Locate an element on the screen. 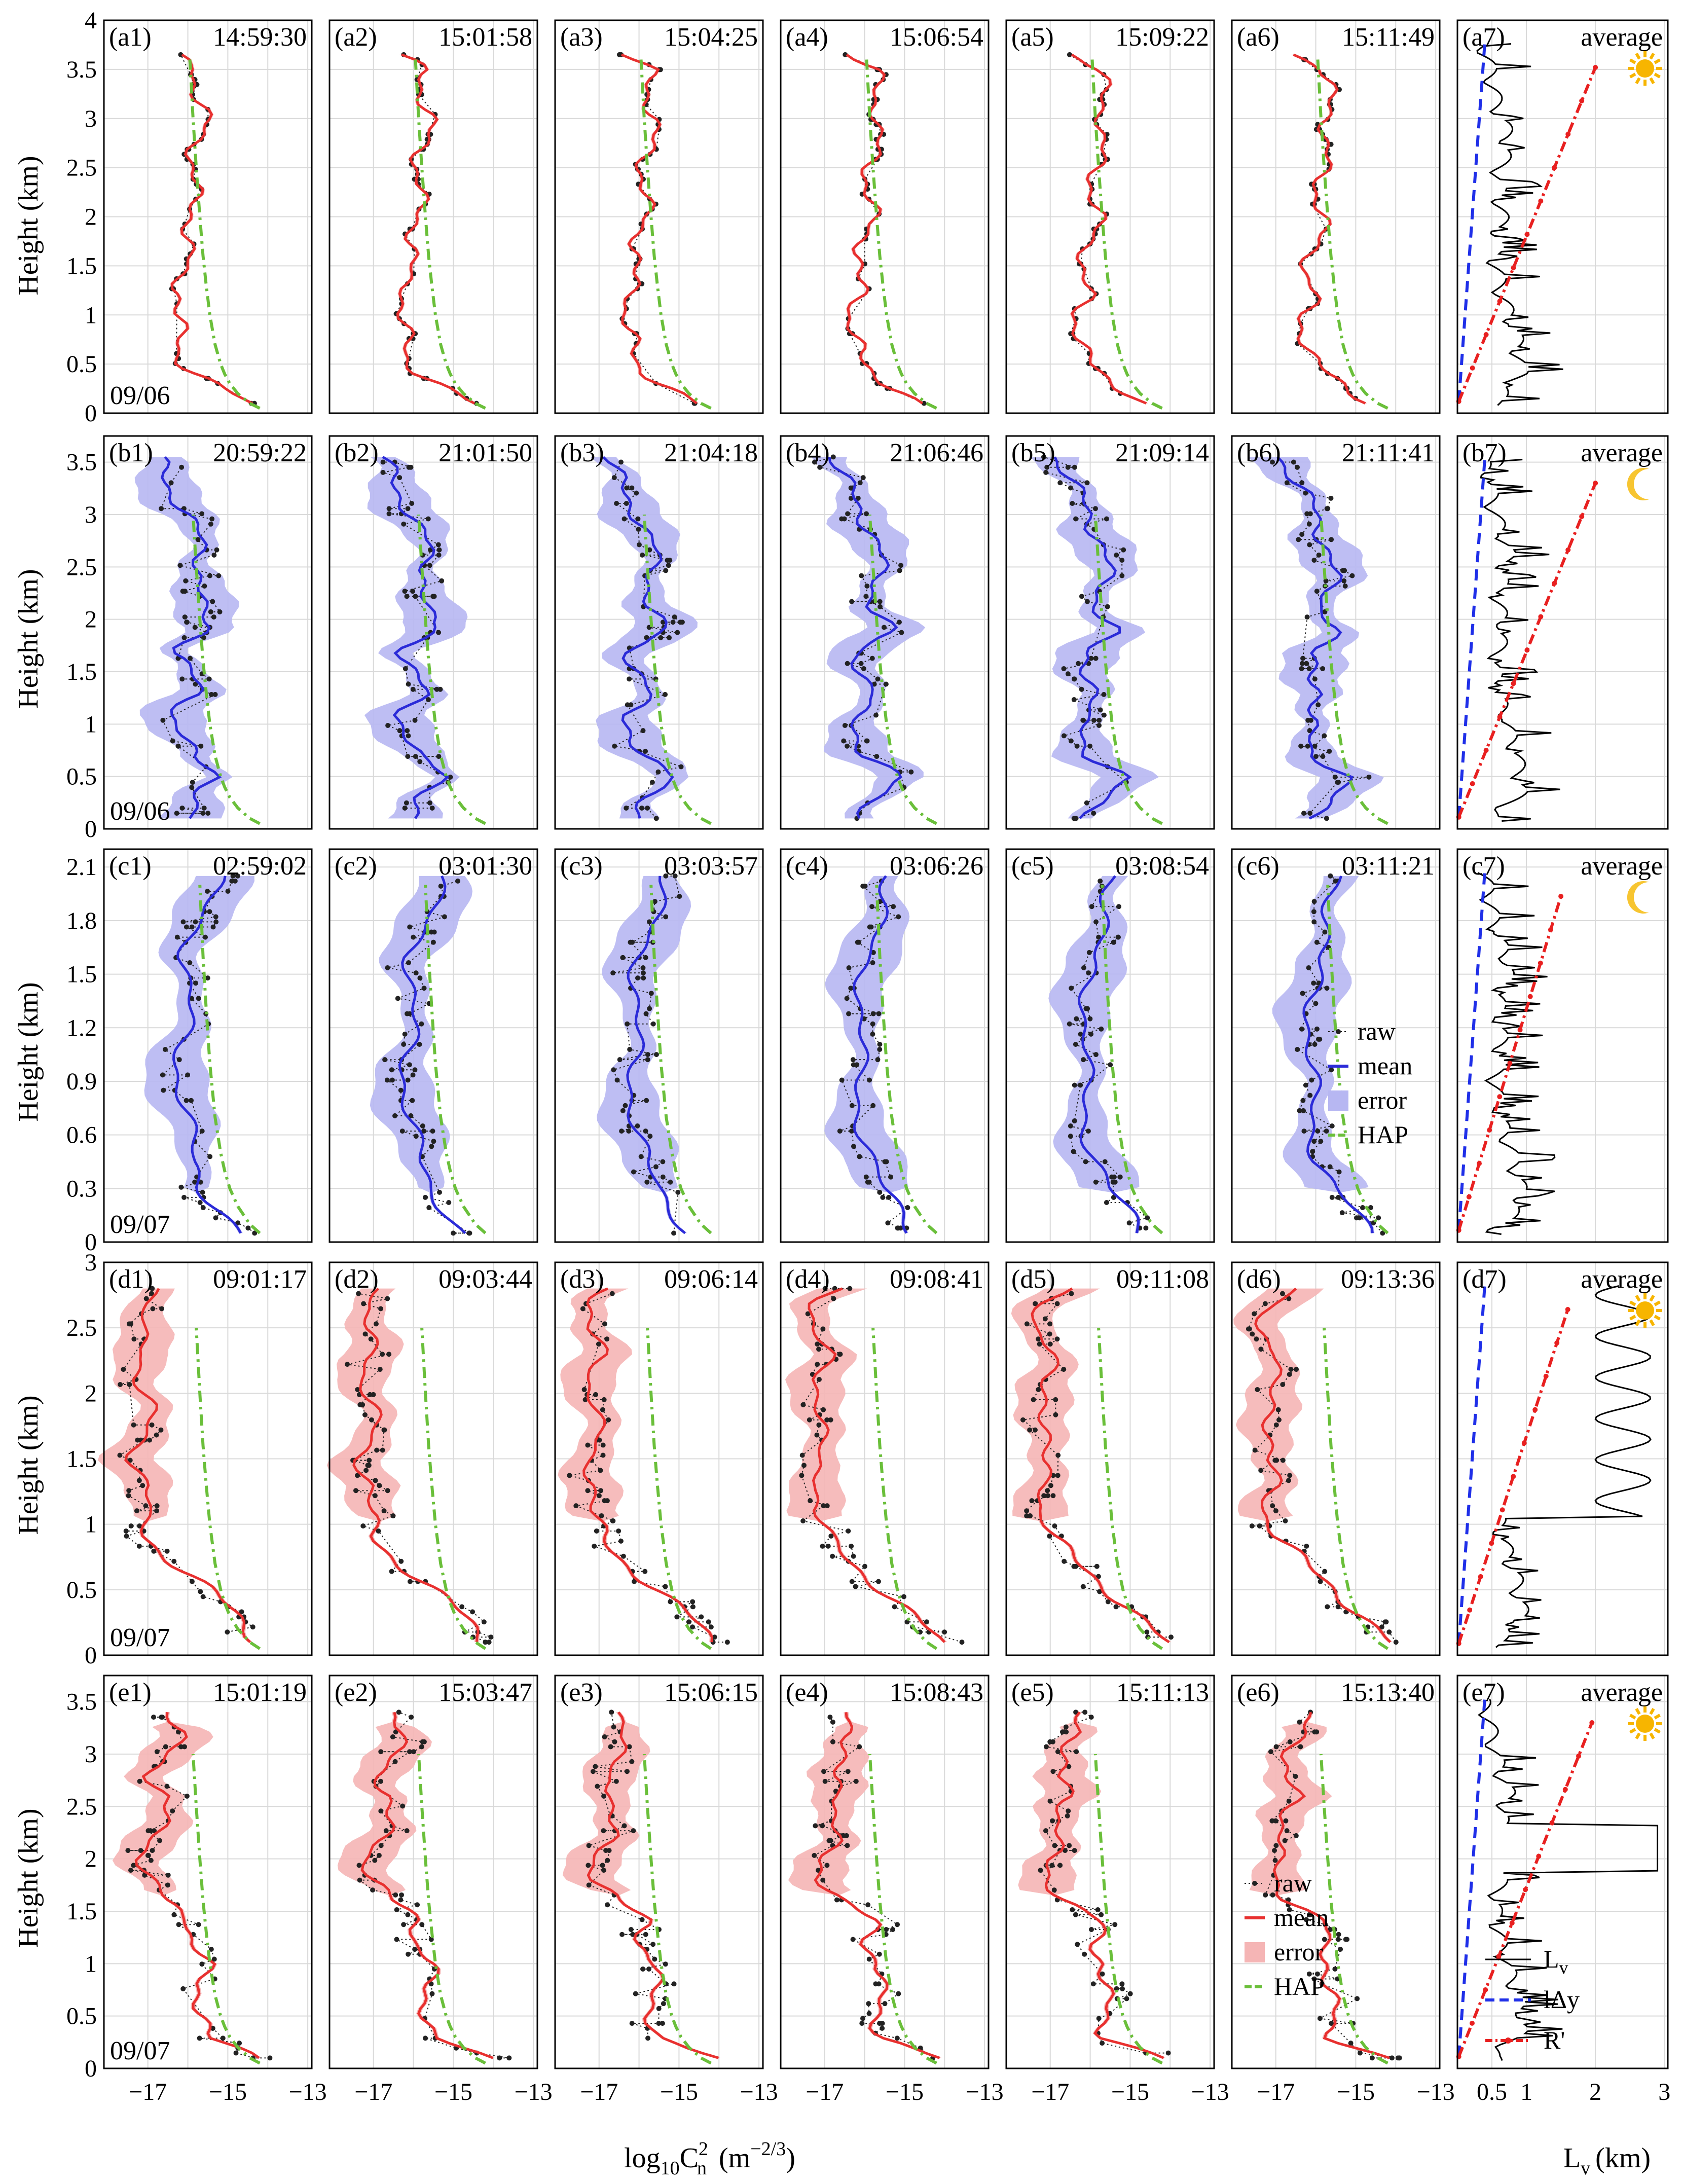 The height and width of the screenshot is (2184, 1682). y-tick-label: 2.5 is located at coordinates (81, 567).